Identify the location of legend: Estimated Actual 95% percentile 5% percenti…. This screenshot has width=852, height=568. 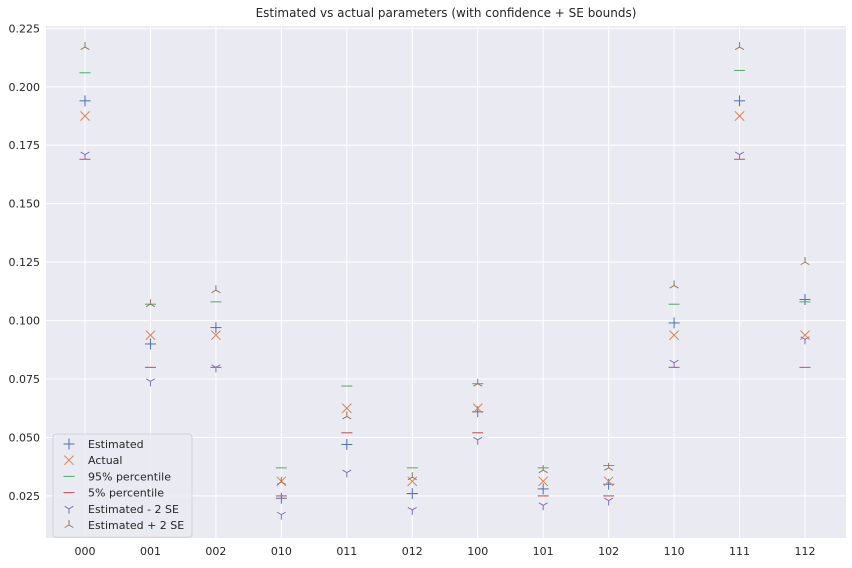
(122, 485).